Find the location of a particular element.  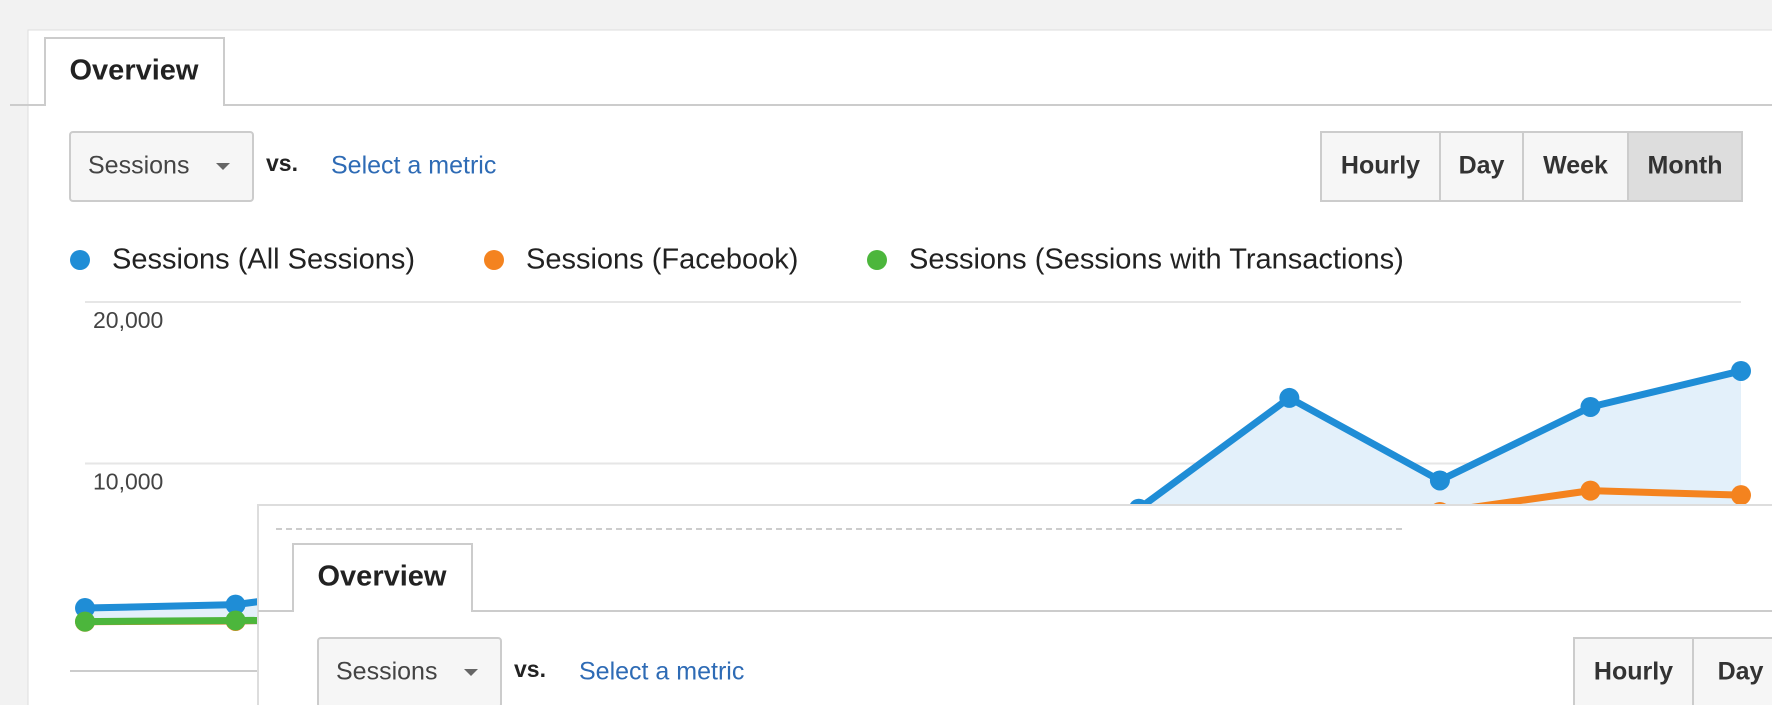

y-tick-label: 10,000 is located at coordinates (128, 482).